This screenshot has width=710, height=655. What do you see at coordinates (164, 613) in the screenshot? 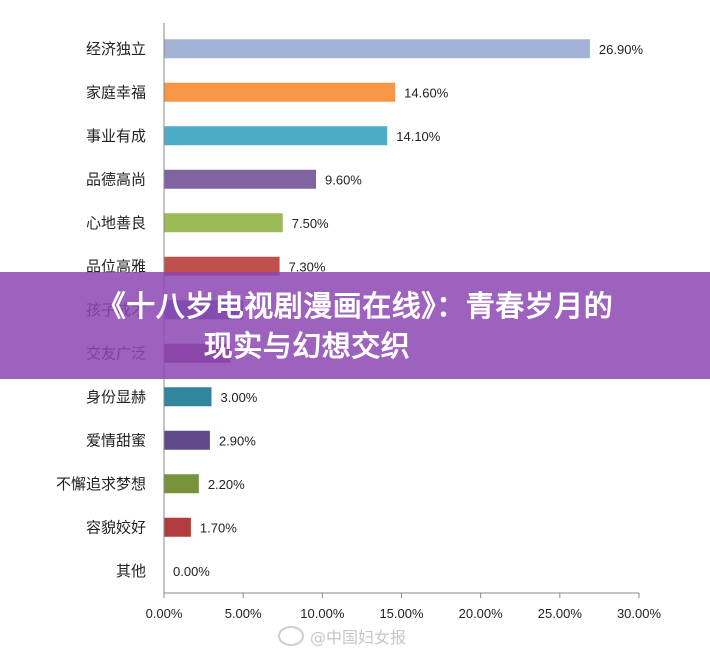
I see `x-tick-label: 0.00%` at bounding box center [164, 613].